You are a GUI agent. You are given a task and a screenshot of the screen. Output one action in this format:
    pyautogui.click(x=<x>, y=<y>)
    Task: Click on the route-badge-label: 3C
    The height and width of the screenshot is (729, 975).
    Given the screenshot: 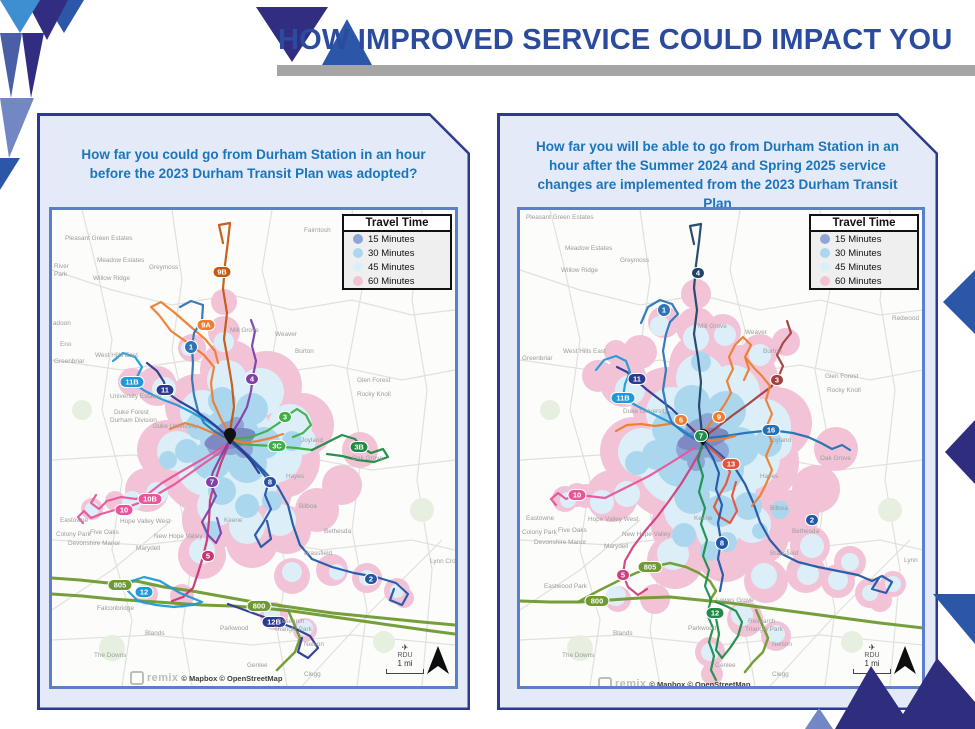 What is the action you would take?
    pyautogui.click(x=277, y=446)
    